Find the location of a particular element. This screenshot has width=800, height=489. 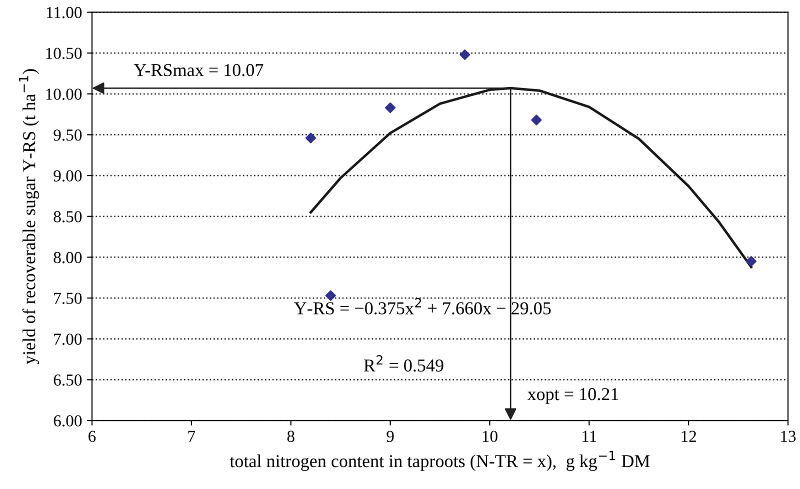

x-tick-label: 9 is located at coordinates (390, 436).